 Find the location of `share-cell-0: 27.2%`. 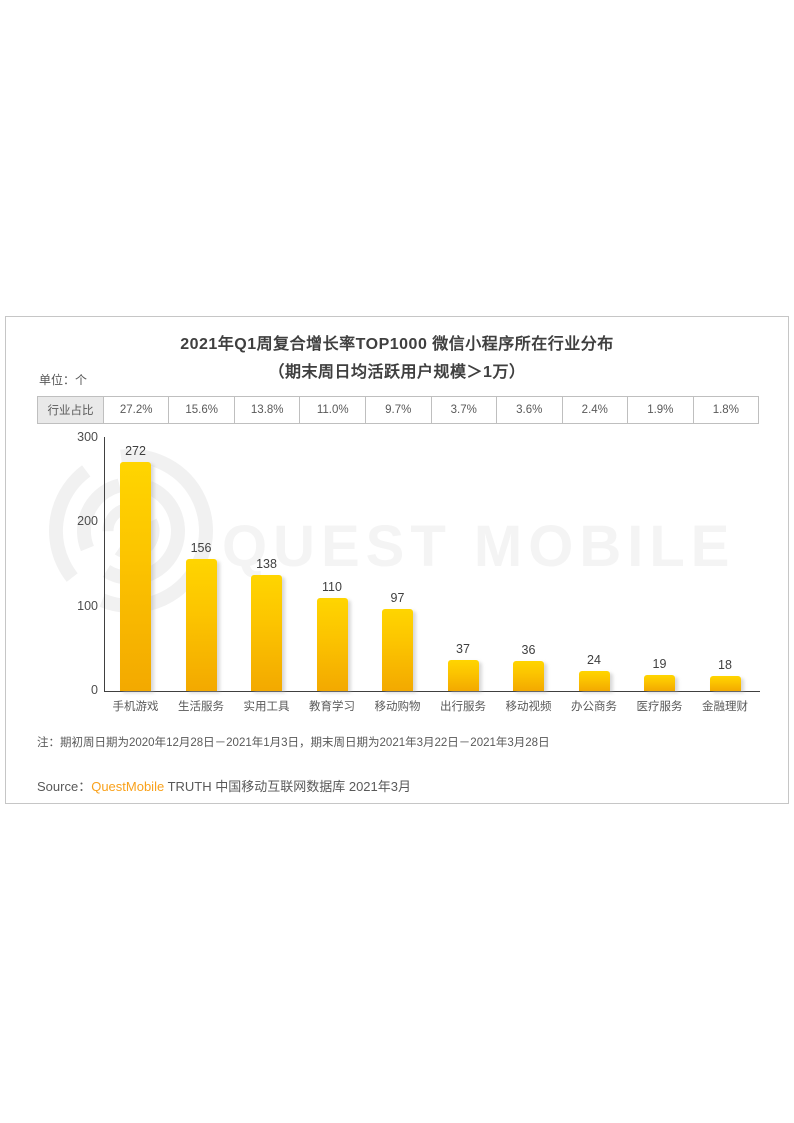

share-cell-0: 27.2% is located at coordinates (136, 410).